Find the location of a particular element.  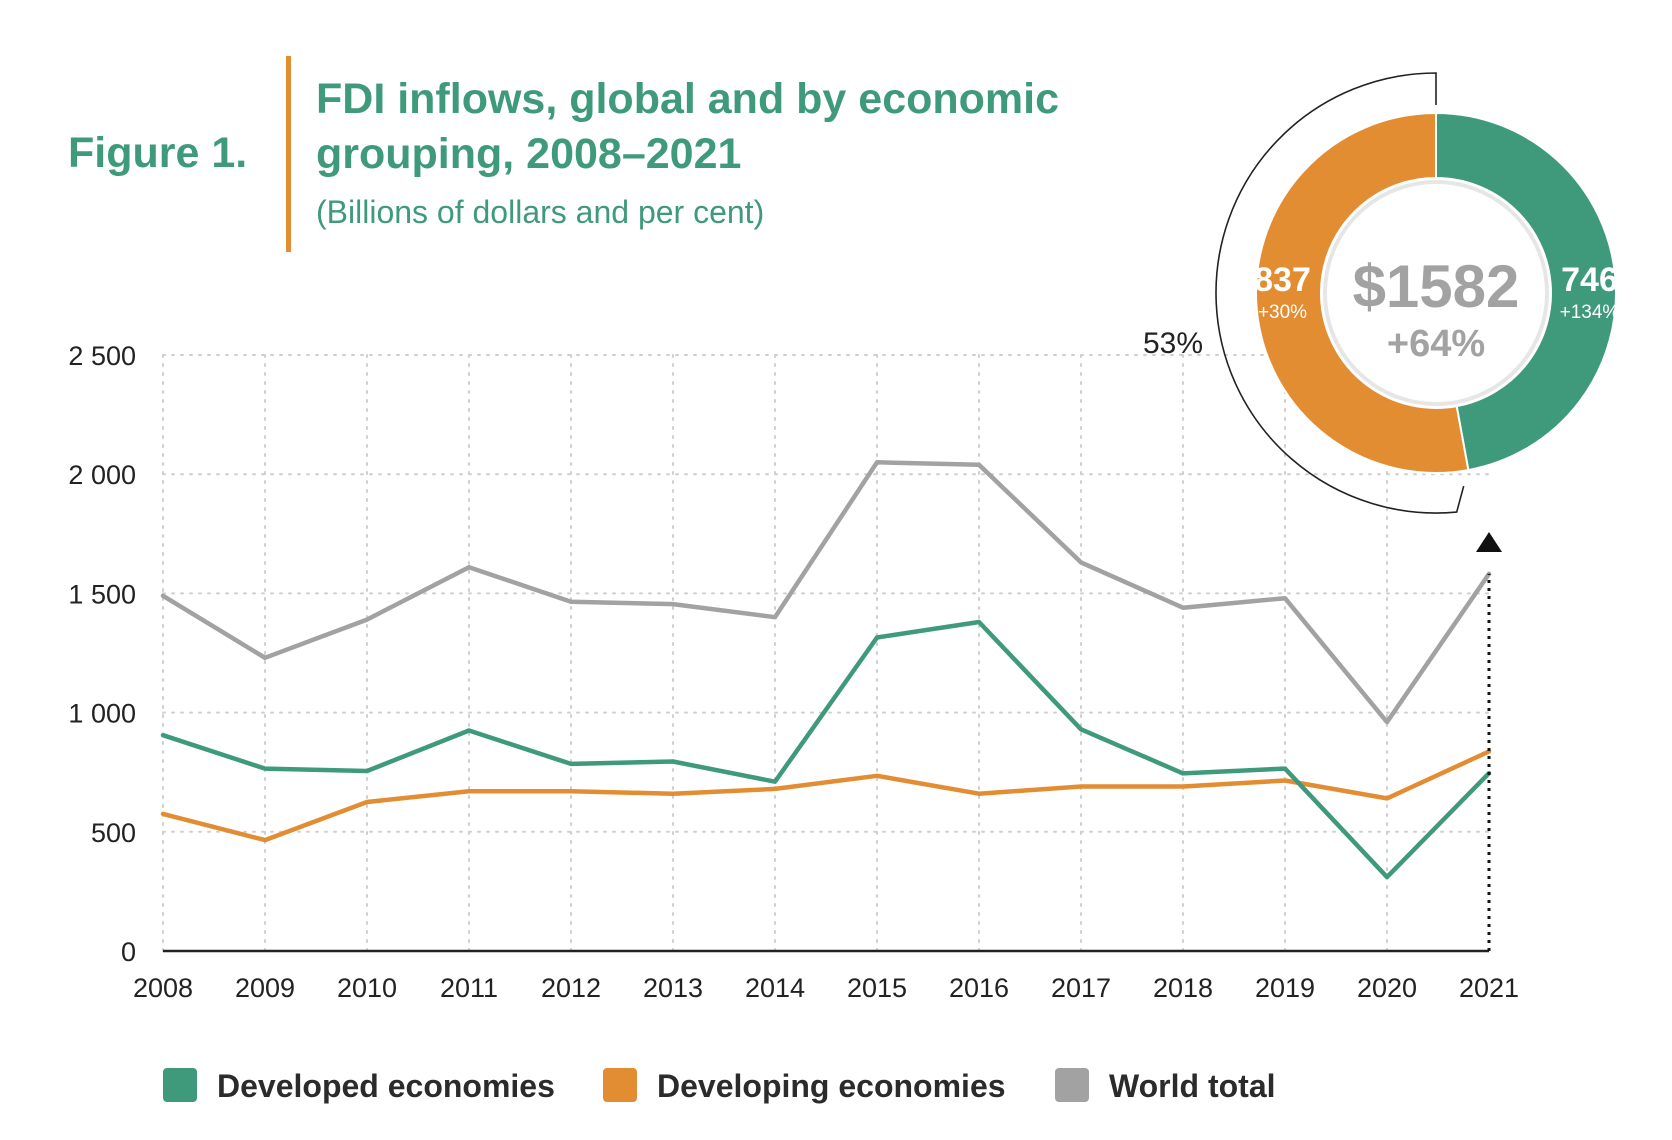

donut-developed-change: +134% is located at coordinates (1590, 312).